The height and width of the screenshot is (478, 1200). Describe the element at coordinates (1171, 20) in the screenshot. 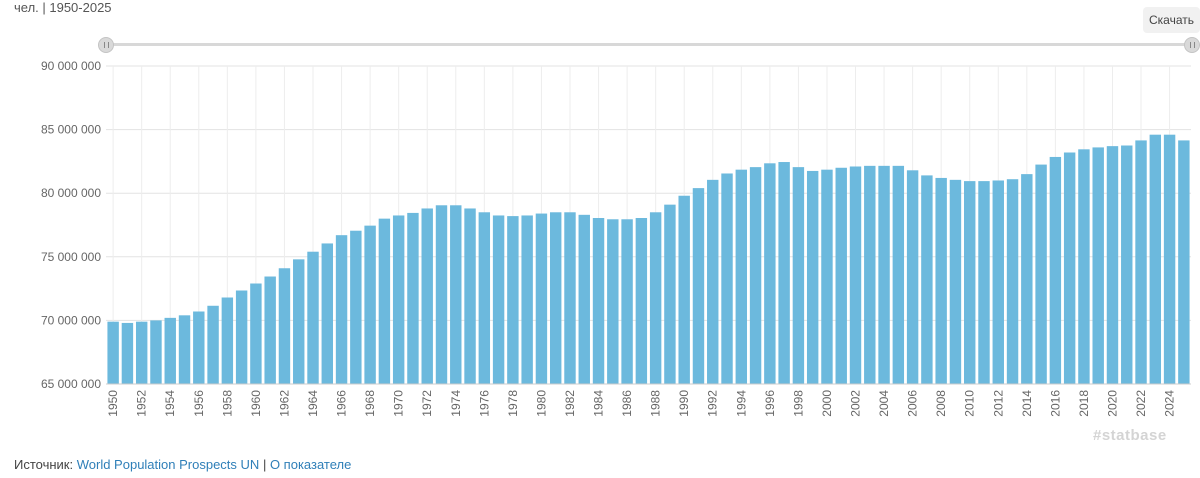

I see `download-button: Скачать` at that location.